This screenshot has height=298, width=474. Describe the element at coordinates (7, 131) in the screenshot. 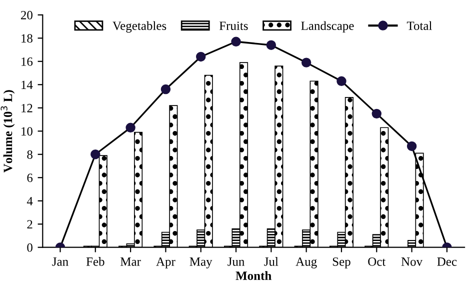

I see `y-axis-title: Volume (10$^{3}$ L)` at that location.